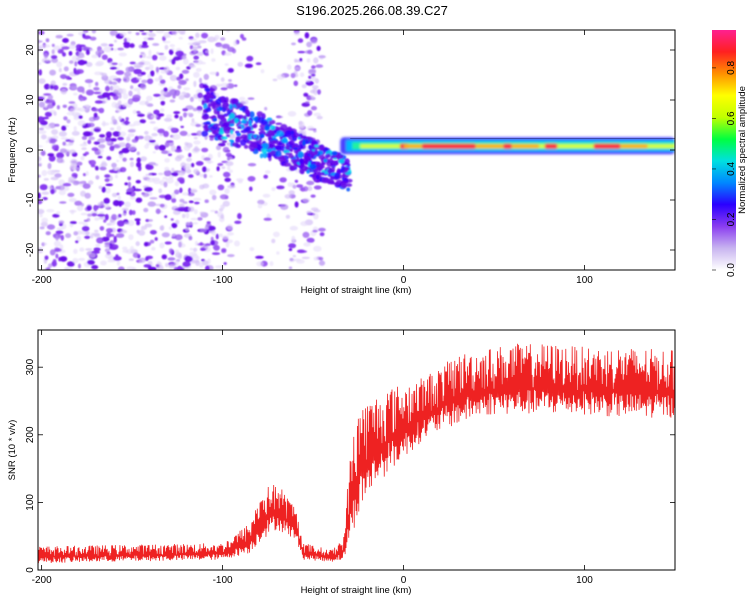  Describe the element at coordinates (30, 434) in the screenshot. I see `y-tick-label: 200` at that location.